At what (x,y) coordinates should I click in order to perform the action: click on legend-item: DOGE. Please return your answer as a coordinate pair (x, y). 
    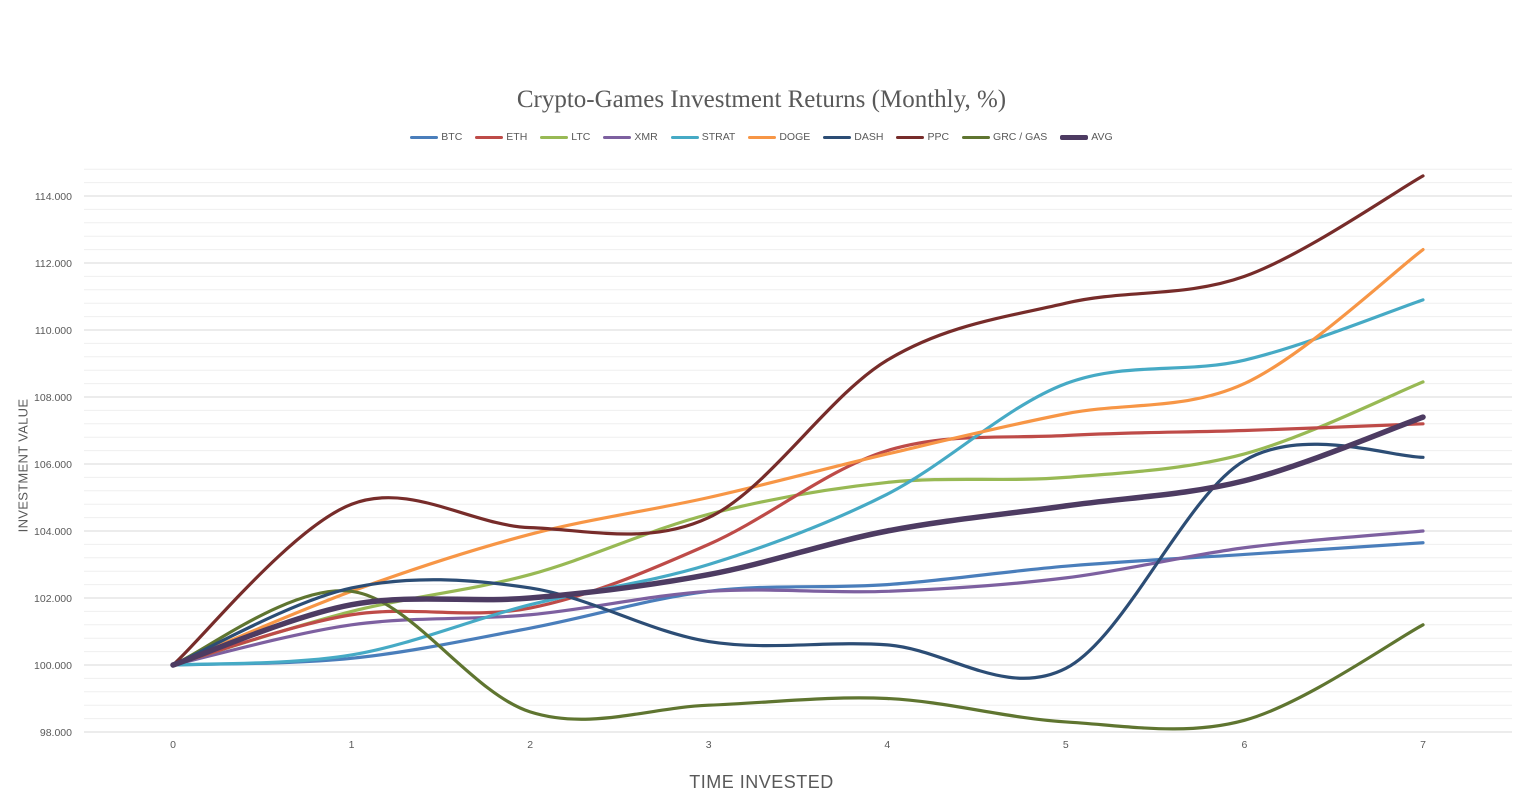
    Looking at the image, I should click on (779, 137).